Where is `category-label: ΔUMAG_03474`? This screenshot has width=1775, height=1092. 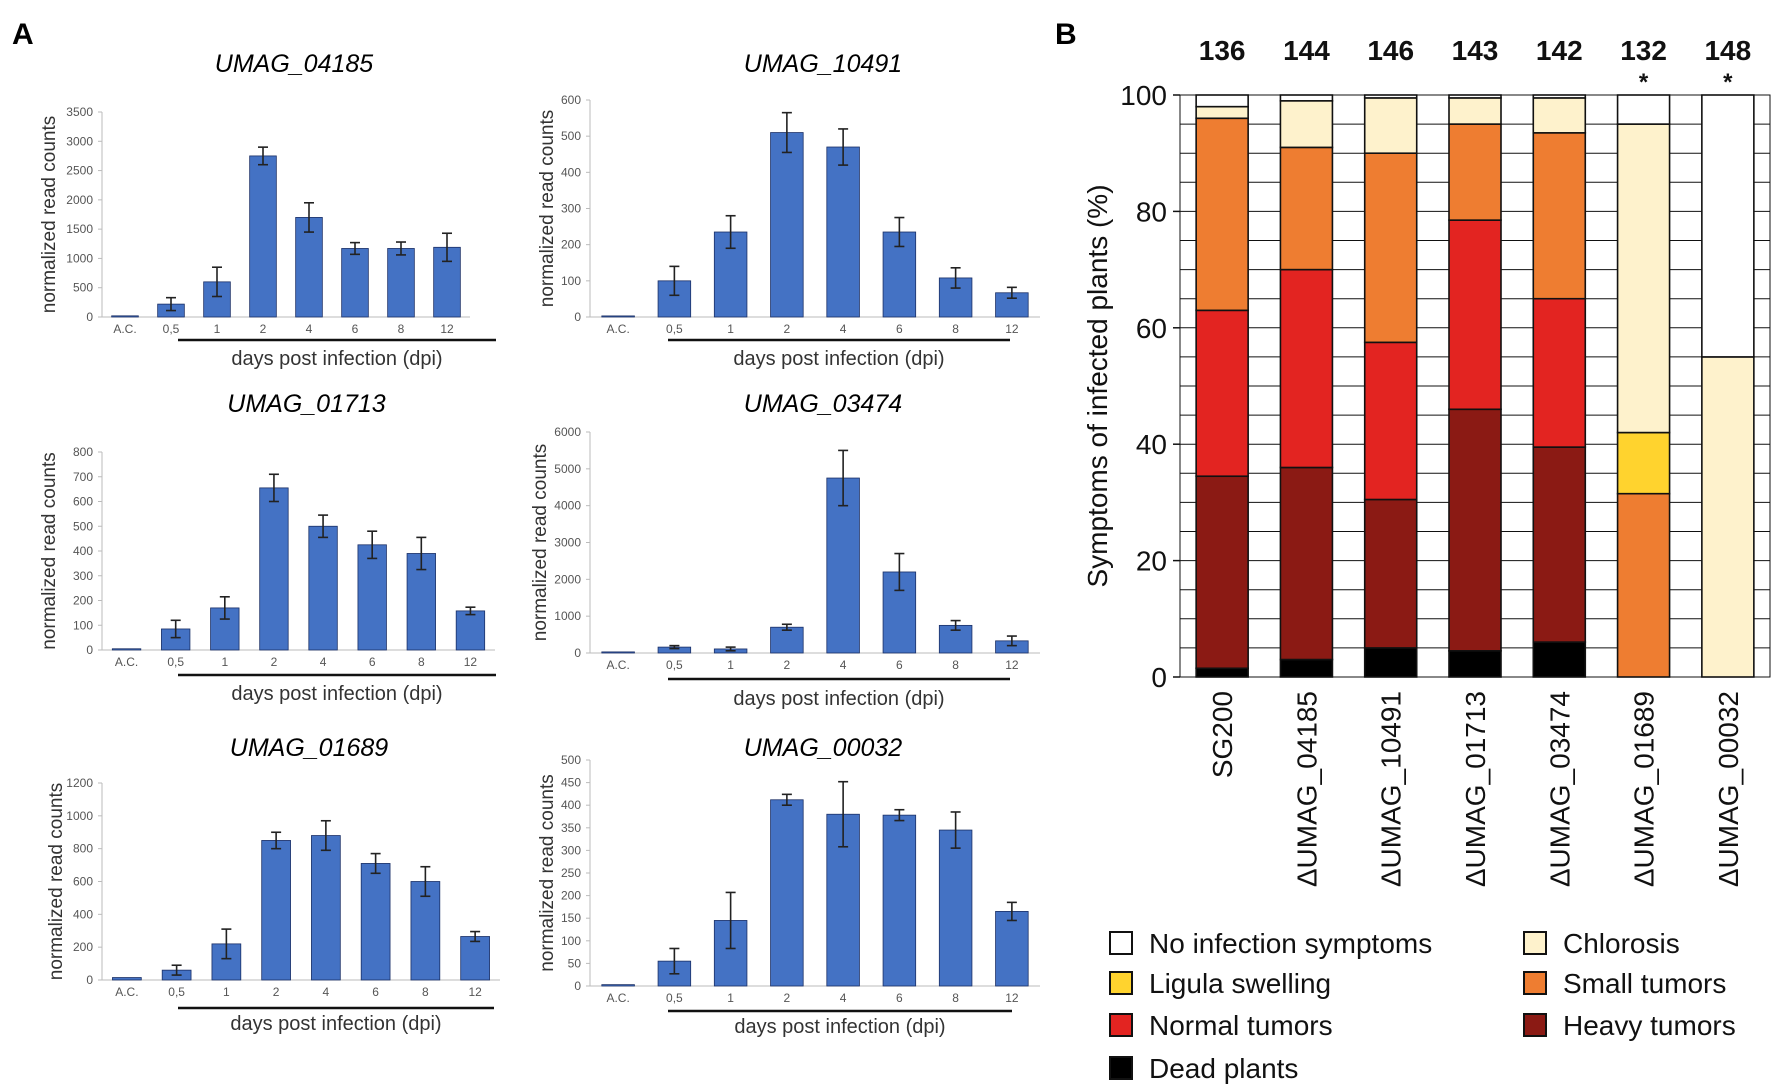
category-label: ΔUMAG_03474 is located at coordinates (1559, 789).